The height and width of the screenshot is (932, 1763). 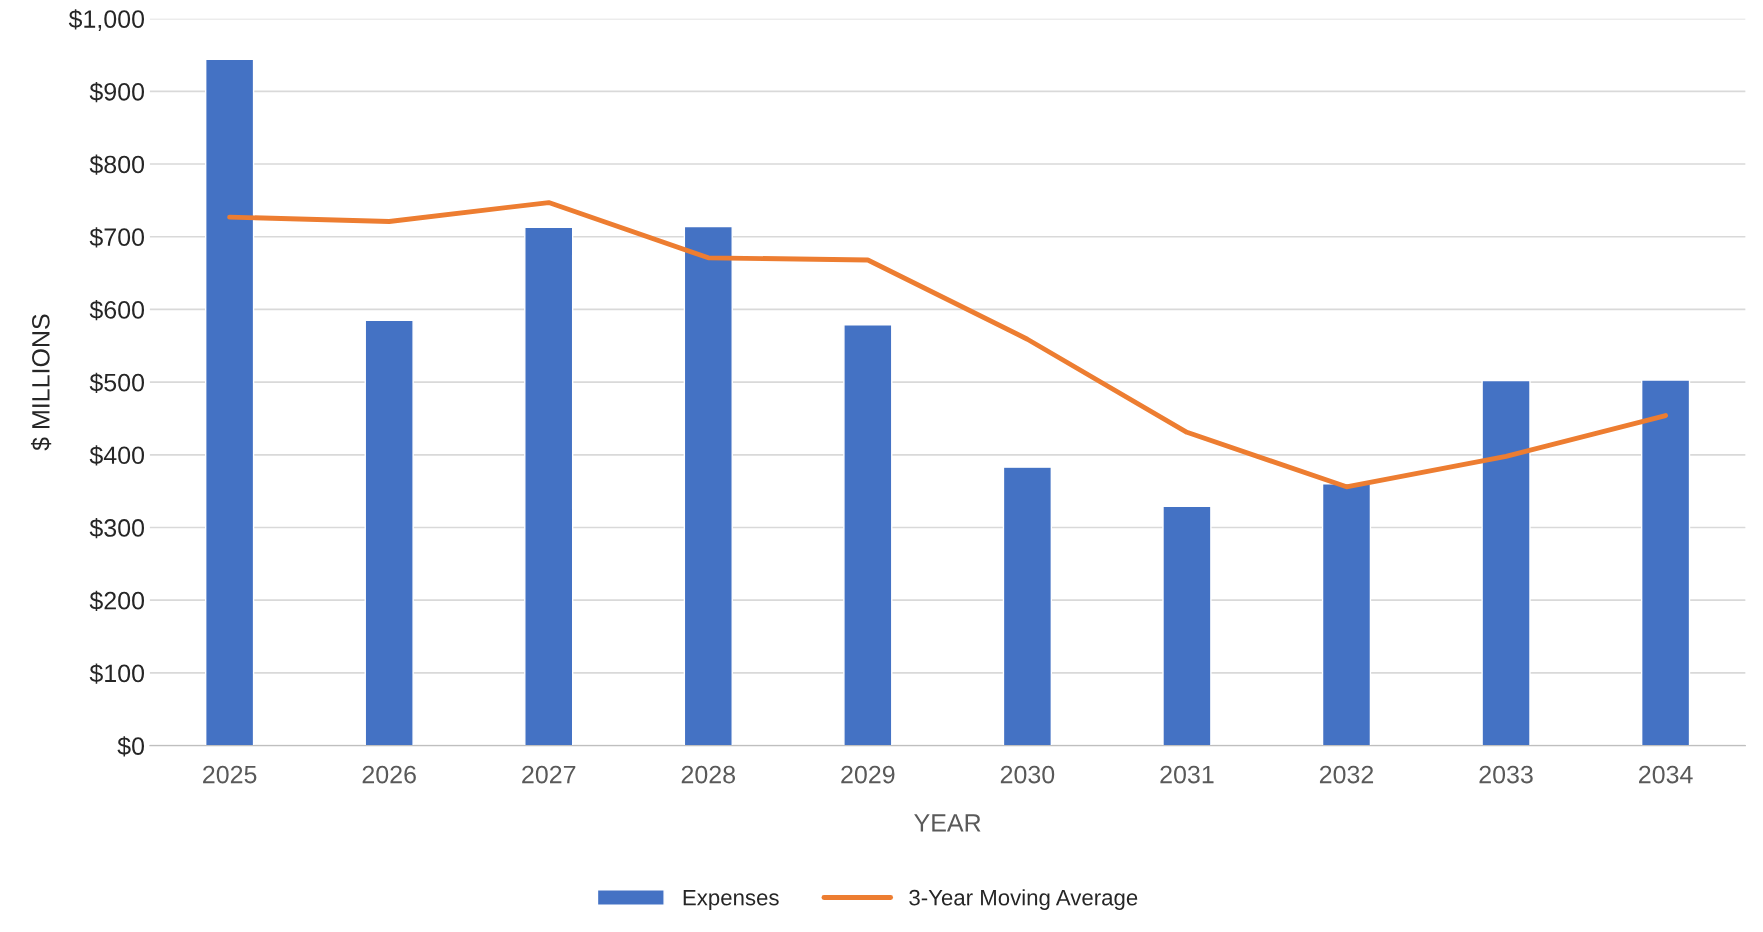 I want to click on y-tick-label: $900, so click(x=117, y=92).